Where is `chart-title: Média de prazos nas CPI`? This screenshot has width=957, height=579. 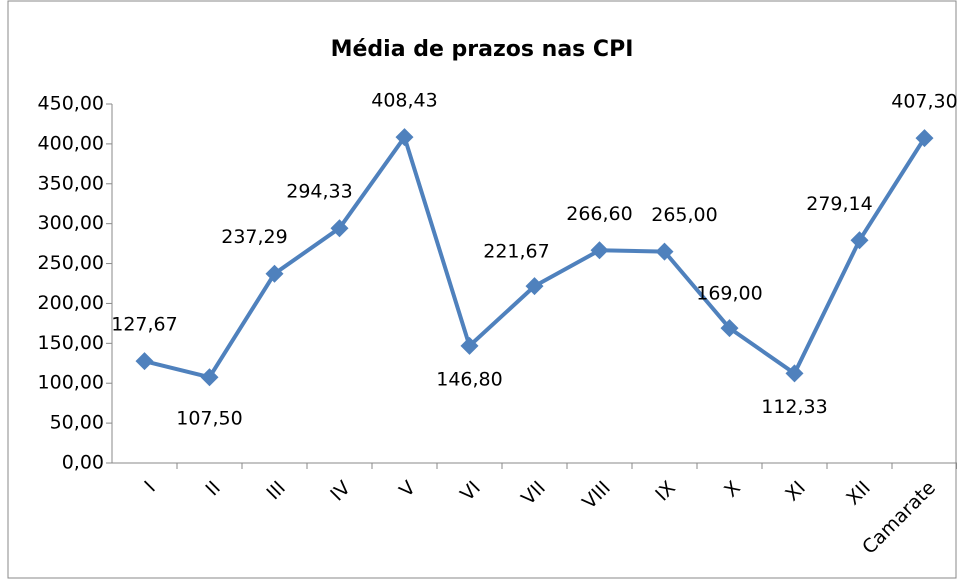
chart-title: Média de prazos nas CPI is located at coordinates (482, 49).